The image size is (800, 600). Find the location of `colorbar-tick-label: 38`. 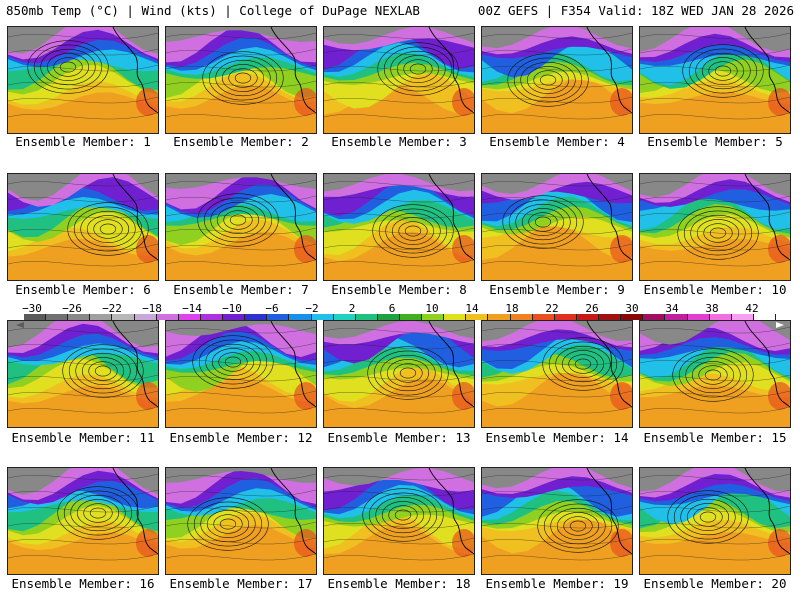

colorbar-tick-label: 38 is located at coordinates (712, 308).